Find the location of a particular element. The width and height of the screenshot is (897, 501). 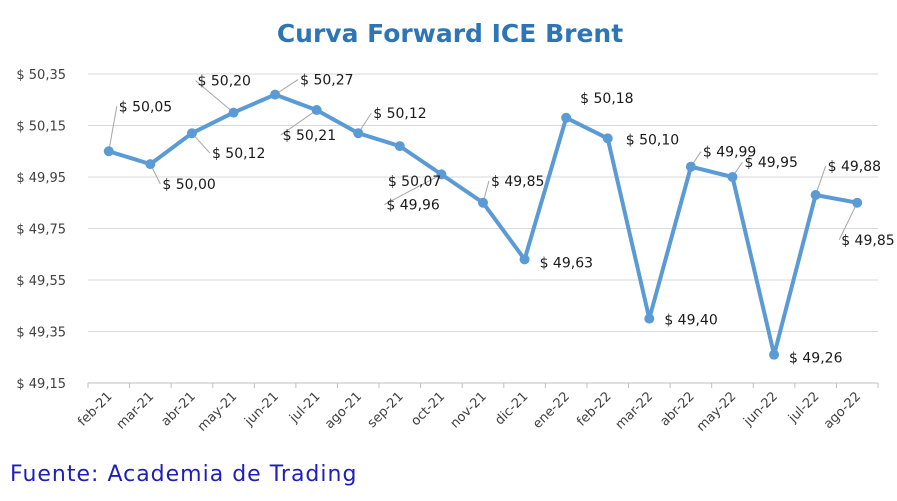

x-tick-label: dic-21 is located at coordinates (511, 408).